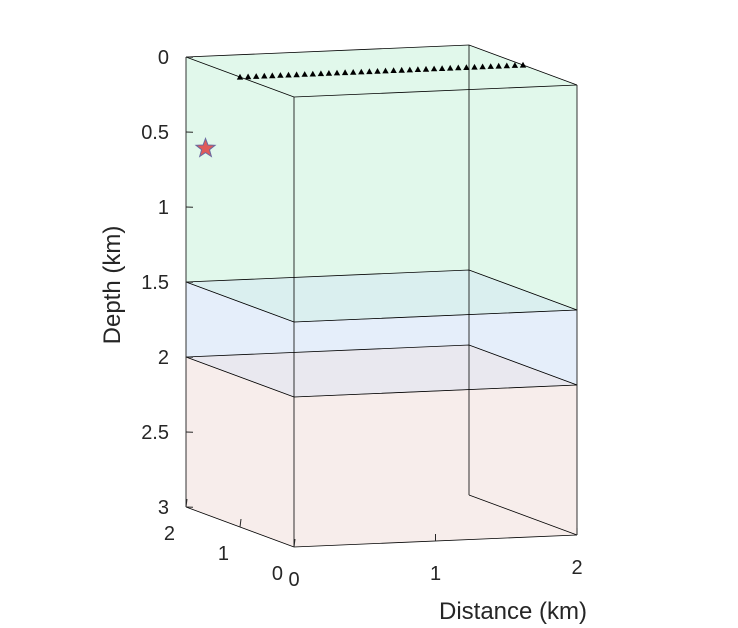 This screenshot has height=628, width=738. Describe the element at coordinates (163, 58) in the screenshot. I see `z-tick-label: 0` at that location.